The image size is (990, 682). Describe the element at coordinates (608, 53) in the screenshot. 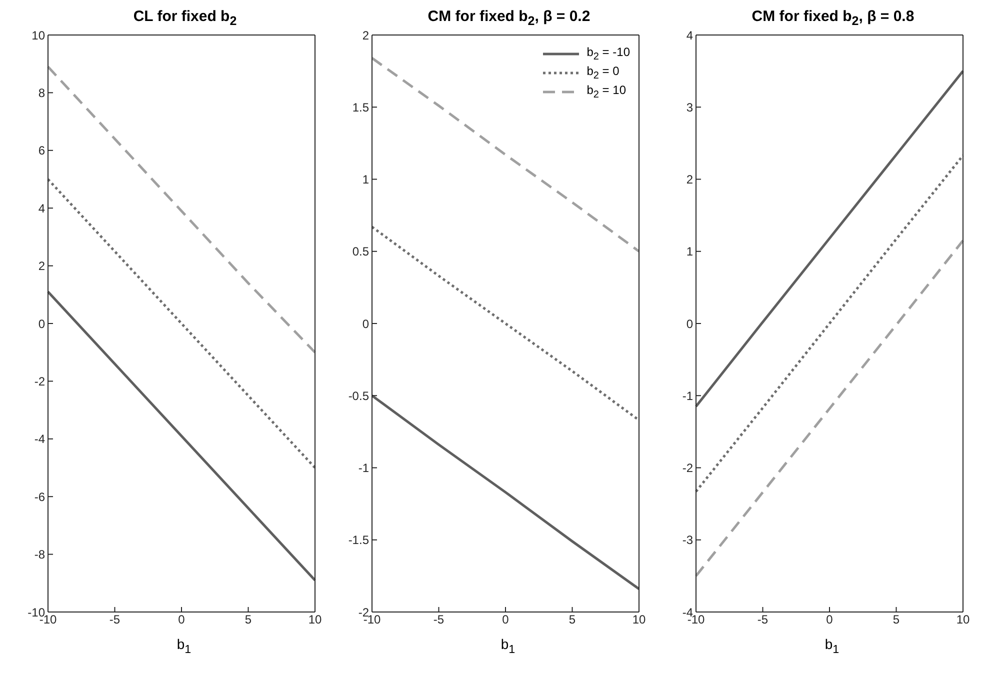

I see `legend-label: b$_{2}$ = -10` at that location.